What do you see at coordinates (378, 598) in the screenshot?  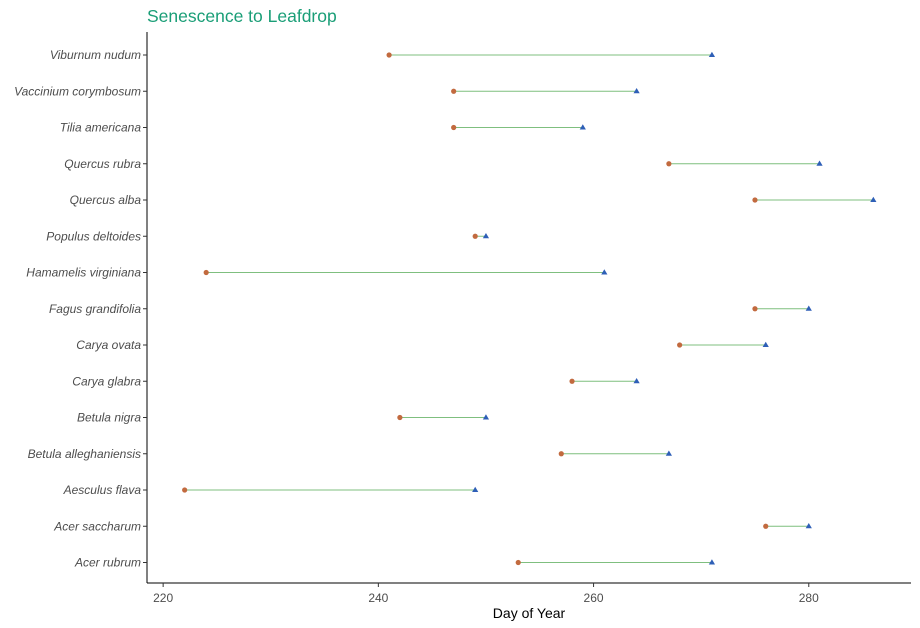 I see `x-tick-label-1: 240` at bounding box center [378, 598].